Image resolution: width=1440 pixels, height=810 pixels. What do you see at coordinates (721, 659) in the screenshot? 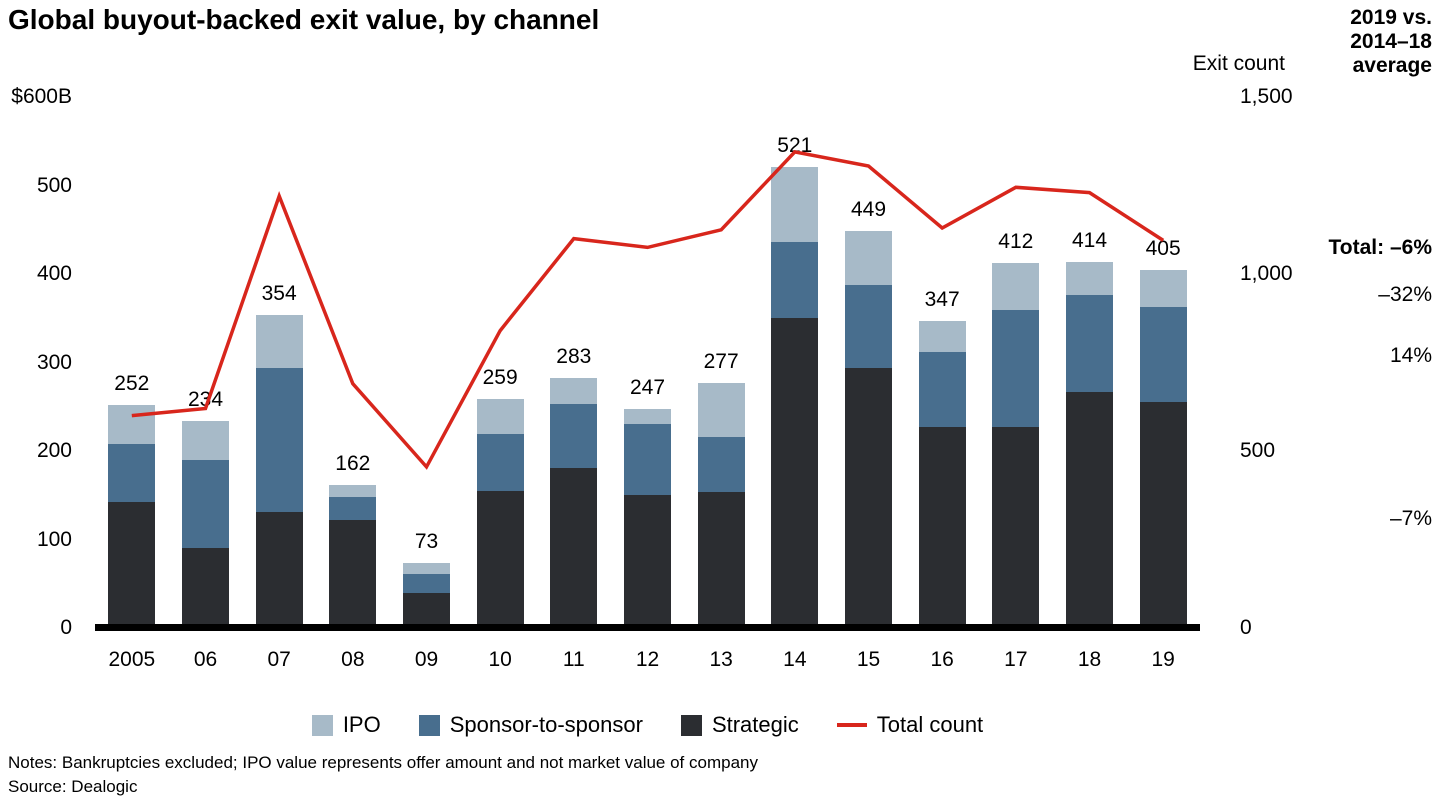
I see `x-axis-label: 13` at bounding box center [721, 659].